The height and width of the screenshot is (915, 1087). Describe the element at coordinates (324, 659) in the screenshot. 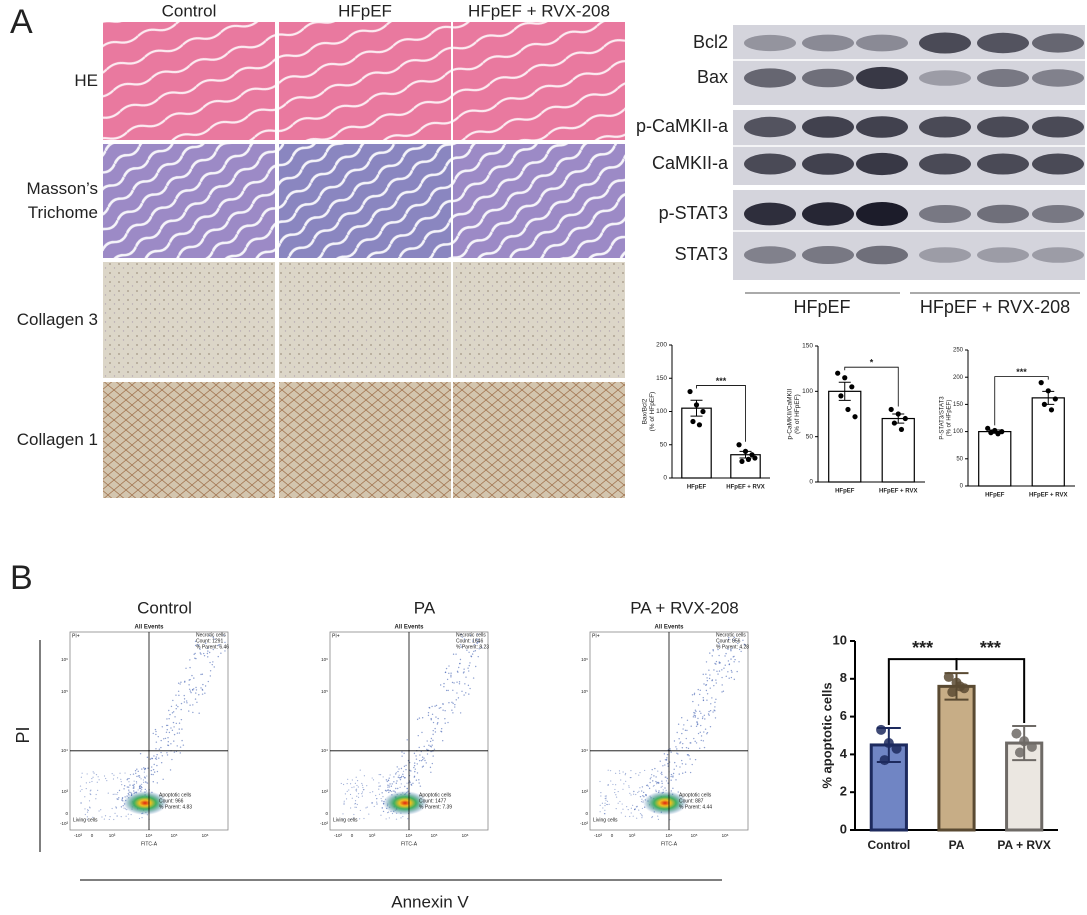

I see `y-tick-label: 10⁶` at that location.